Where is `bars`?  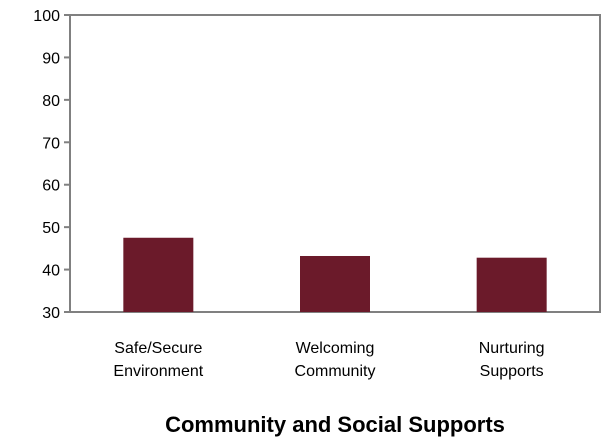
bars is located at coordinates (335, 274).